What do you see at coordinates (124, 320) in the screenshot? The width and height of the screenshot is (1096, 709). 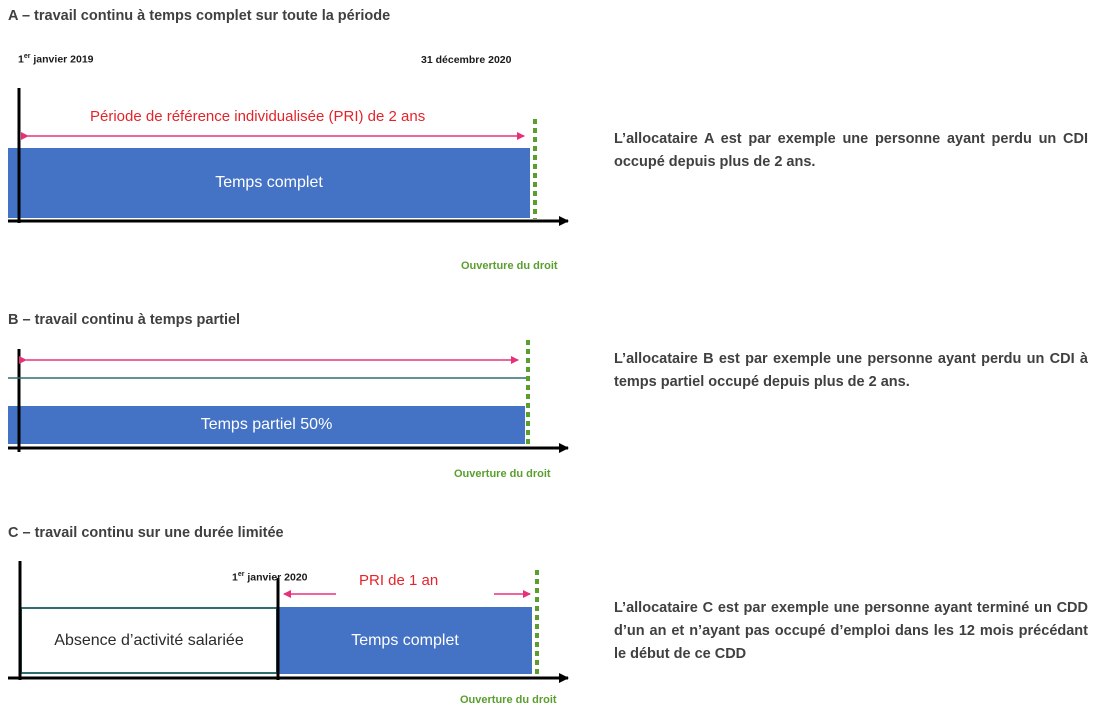 I see `section-b-title: B – travail continu à temps partiel` at bounding box center [124, 320].